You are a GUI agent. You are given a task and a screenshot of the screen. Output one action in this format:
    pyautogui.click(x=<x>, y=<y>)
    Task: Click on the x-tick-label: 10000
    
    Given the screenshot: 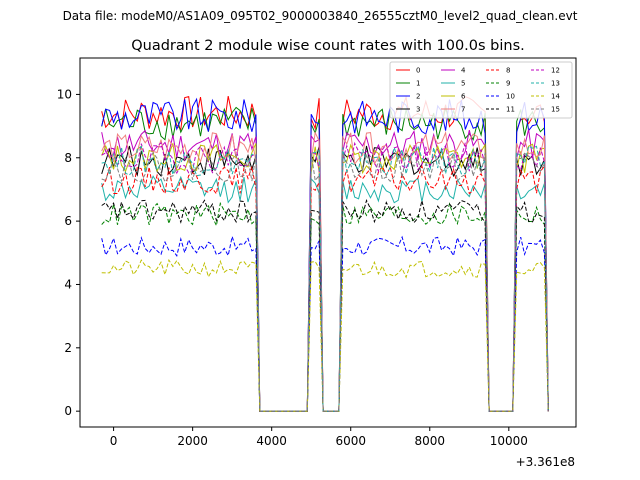 What is the action you would take?
    pyautogui.click(x=509, y=441)
    